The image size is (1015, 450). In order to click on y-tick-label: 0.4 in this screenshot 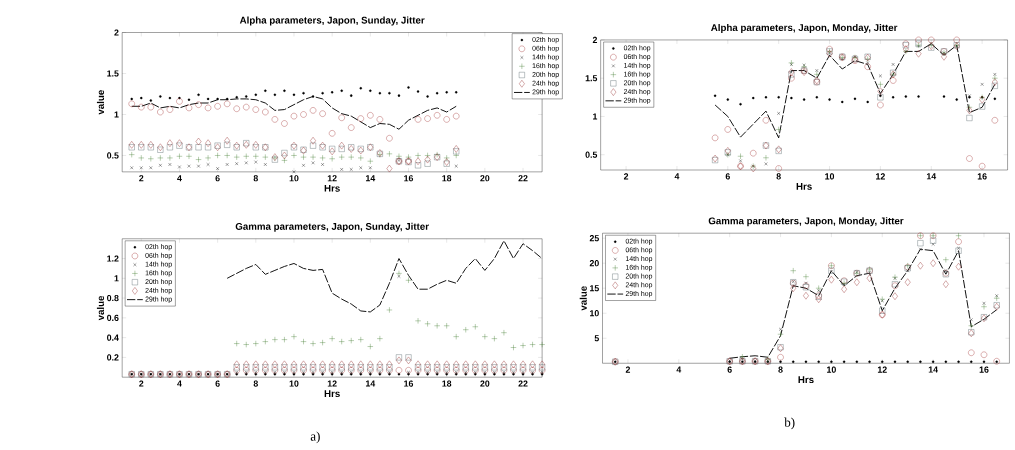, I will do `click(113, 337)`.